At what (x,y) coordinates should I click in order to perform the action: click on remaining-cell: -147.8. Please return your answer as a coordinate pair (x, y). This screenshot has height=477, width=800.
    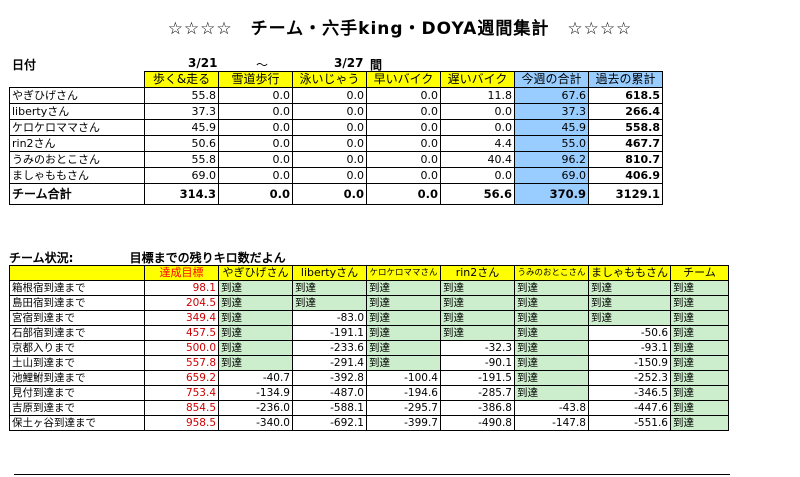
    Looking at the image, I should click on (551, 423).